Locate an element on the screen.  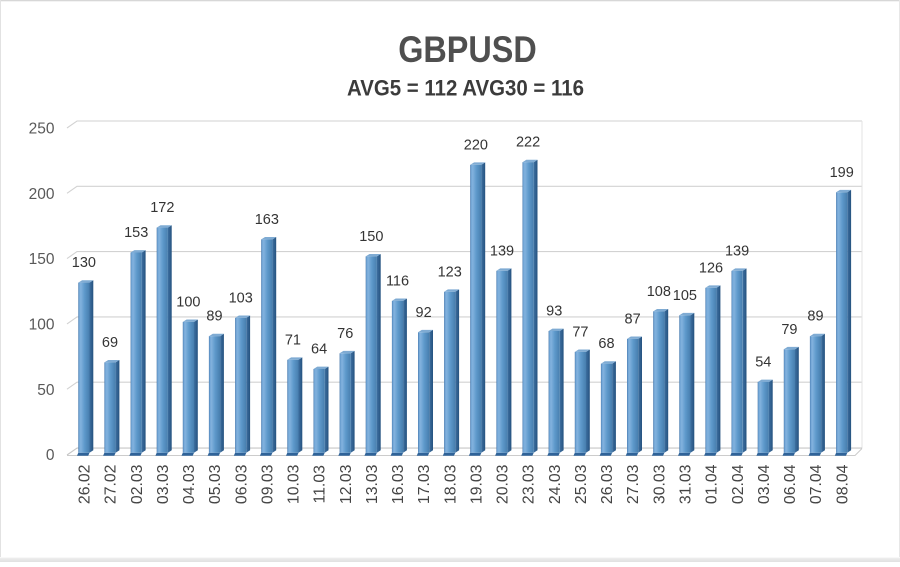
svg-text: 108 is located at coordinates (659, 292).